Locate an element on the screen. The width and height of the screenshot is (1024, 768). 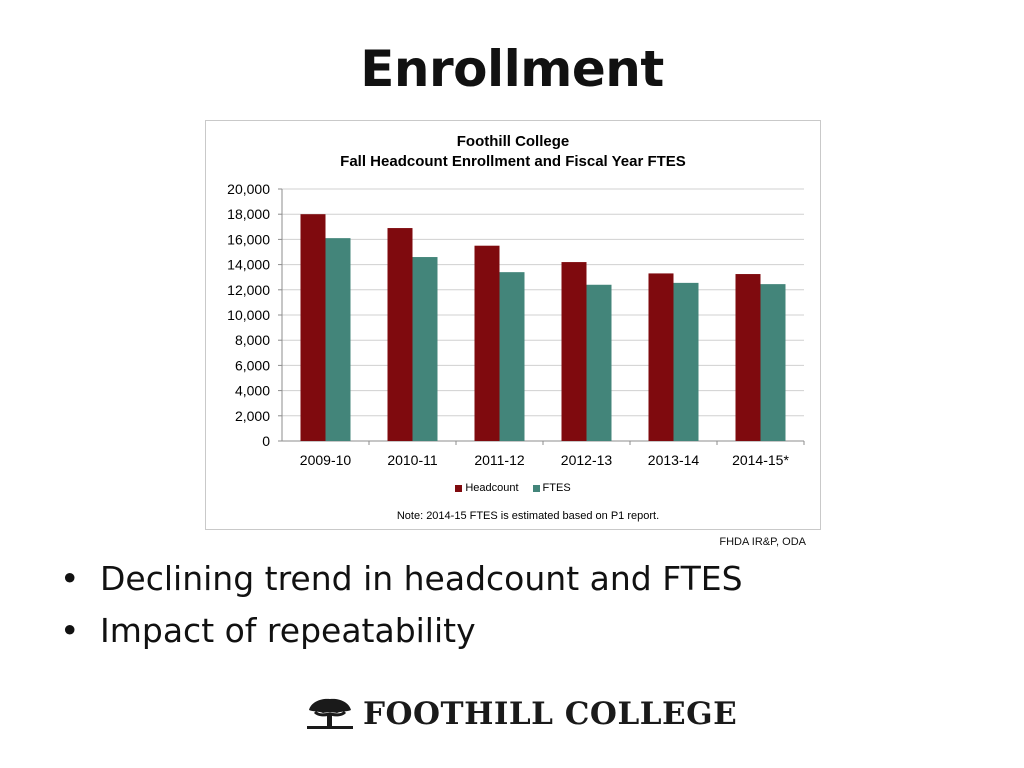
y-tick-label: 4,000 is located at coordinates (252, 391).